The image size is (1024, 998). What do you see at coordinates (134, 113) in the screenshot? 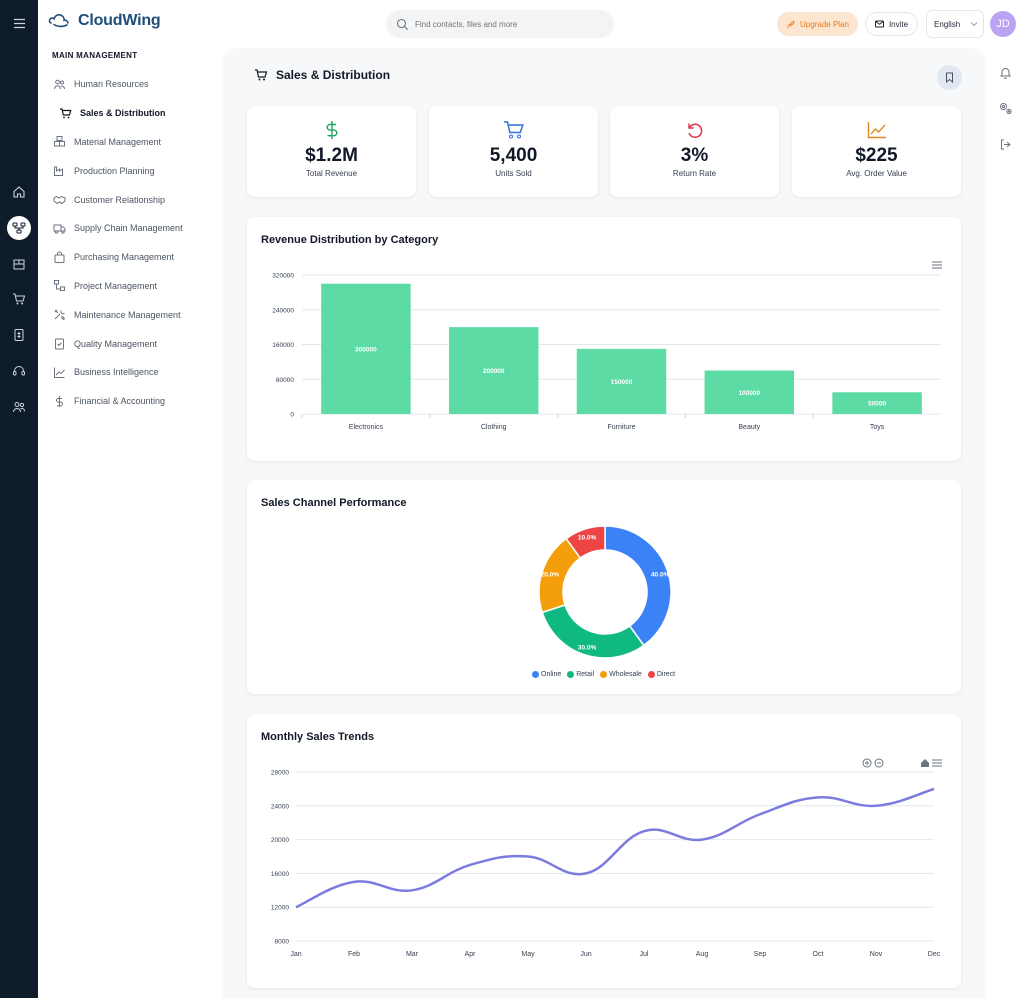
I see `sidebar-item-sales-distribution: Sales & Distribution` at bounding box center [134, 113].